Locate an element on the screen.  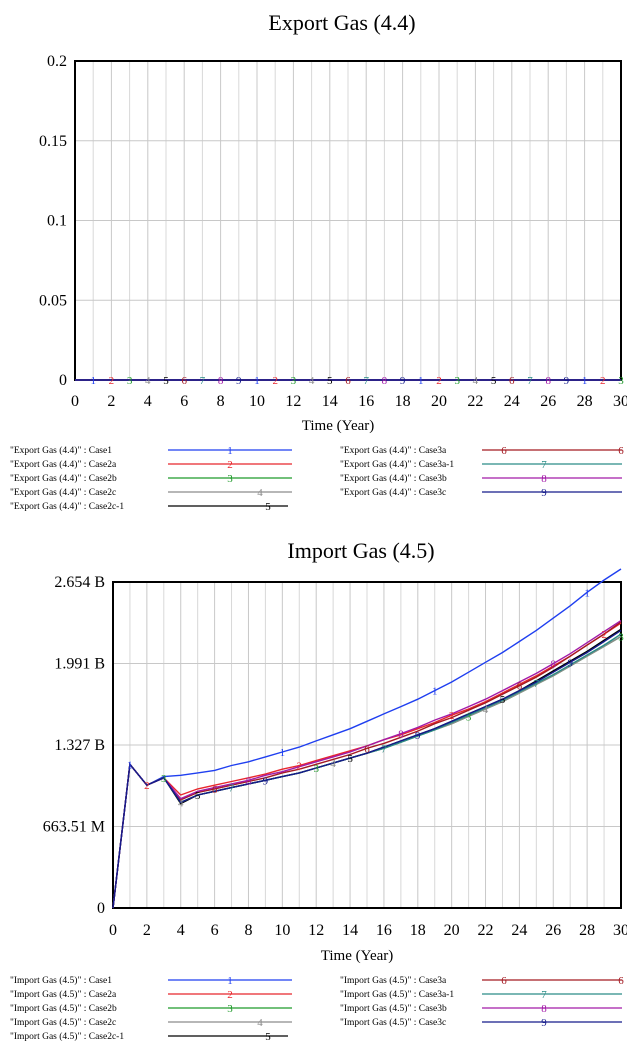
legend-entry-label: "Import Gas (4.5)" : Case3a is located at coordinates (393, 980).